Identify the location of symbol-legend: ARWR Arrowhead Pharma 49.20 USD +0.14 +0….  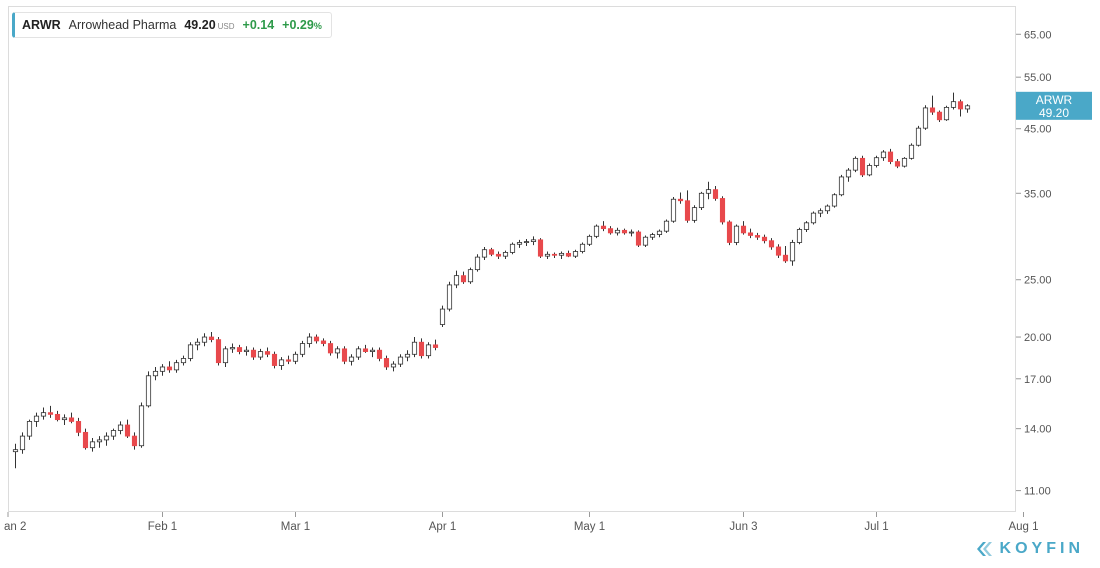
(172, 25).